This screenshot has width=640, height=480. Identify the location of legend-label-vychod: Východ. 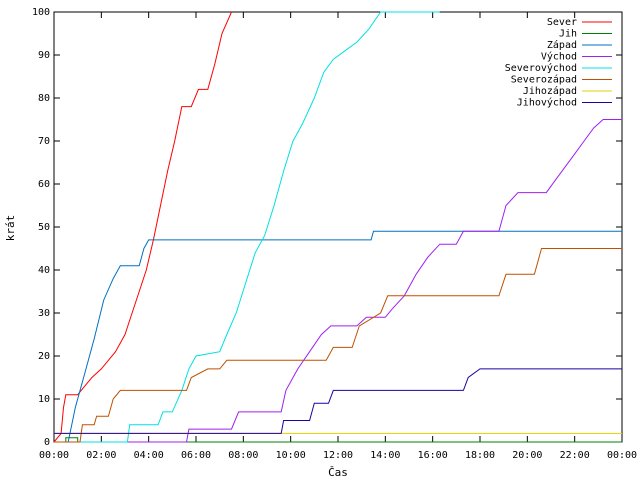
(559, 57).